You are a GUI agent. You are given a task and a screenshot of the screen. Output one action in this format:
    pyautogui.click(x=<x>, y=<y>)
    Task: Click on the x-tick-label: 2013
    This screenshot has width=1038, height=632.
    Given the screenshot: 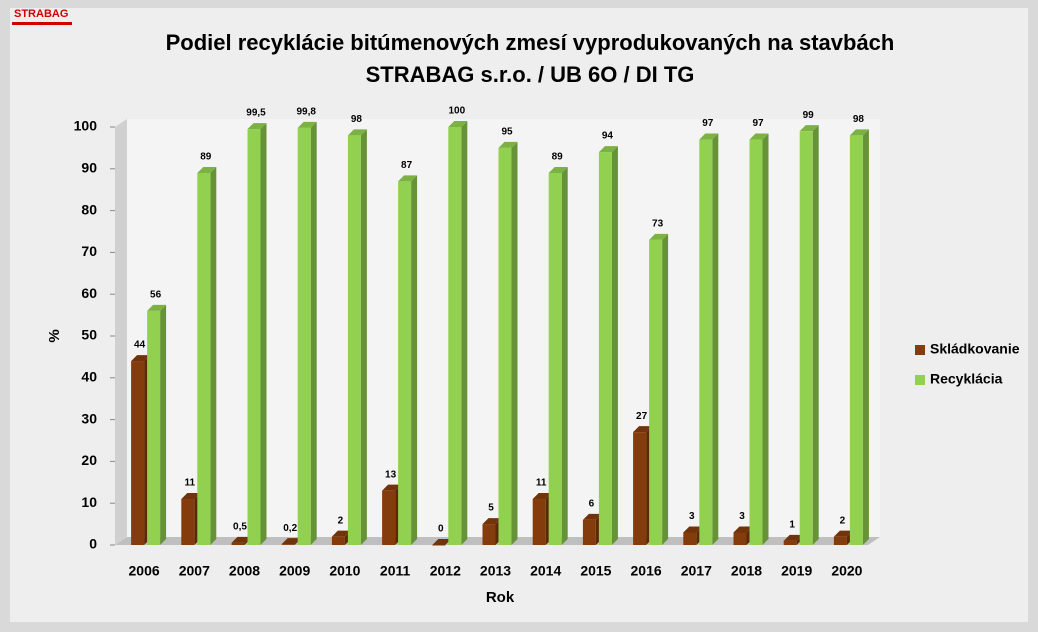 What is the action you would take?
    pyautogui.click(x=495, y=571)
    